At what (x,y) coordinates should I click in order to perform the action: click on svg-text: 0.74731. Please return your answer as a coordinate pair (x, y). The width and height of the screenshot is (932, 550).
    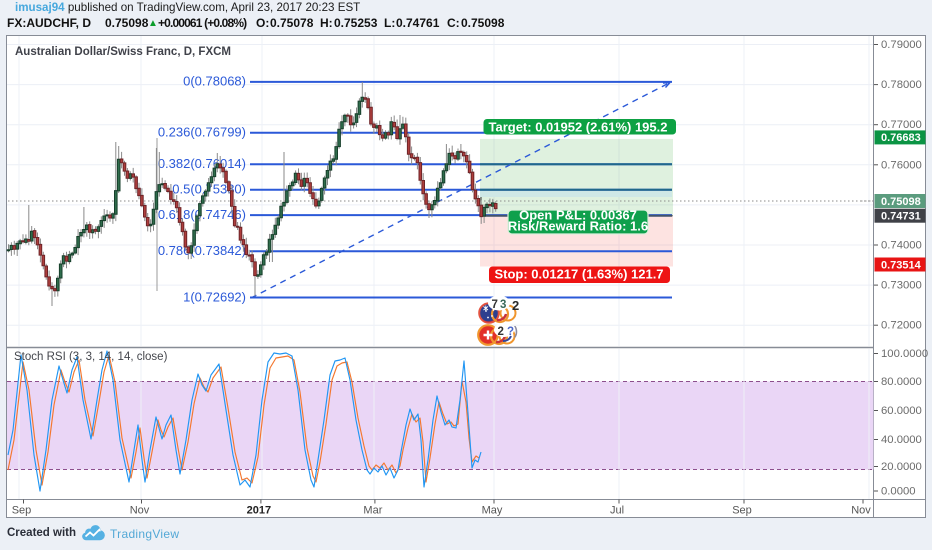
    Looking at the image, I should click on (901, 217).